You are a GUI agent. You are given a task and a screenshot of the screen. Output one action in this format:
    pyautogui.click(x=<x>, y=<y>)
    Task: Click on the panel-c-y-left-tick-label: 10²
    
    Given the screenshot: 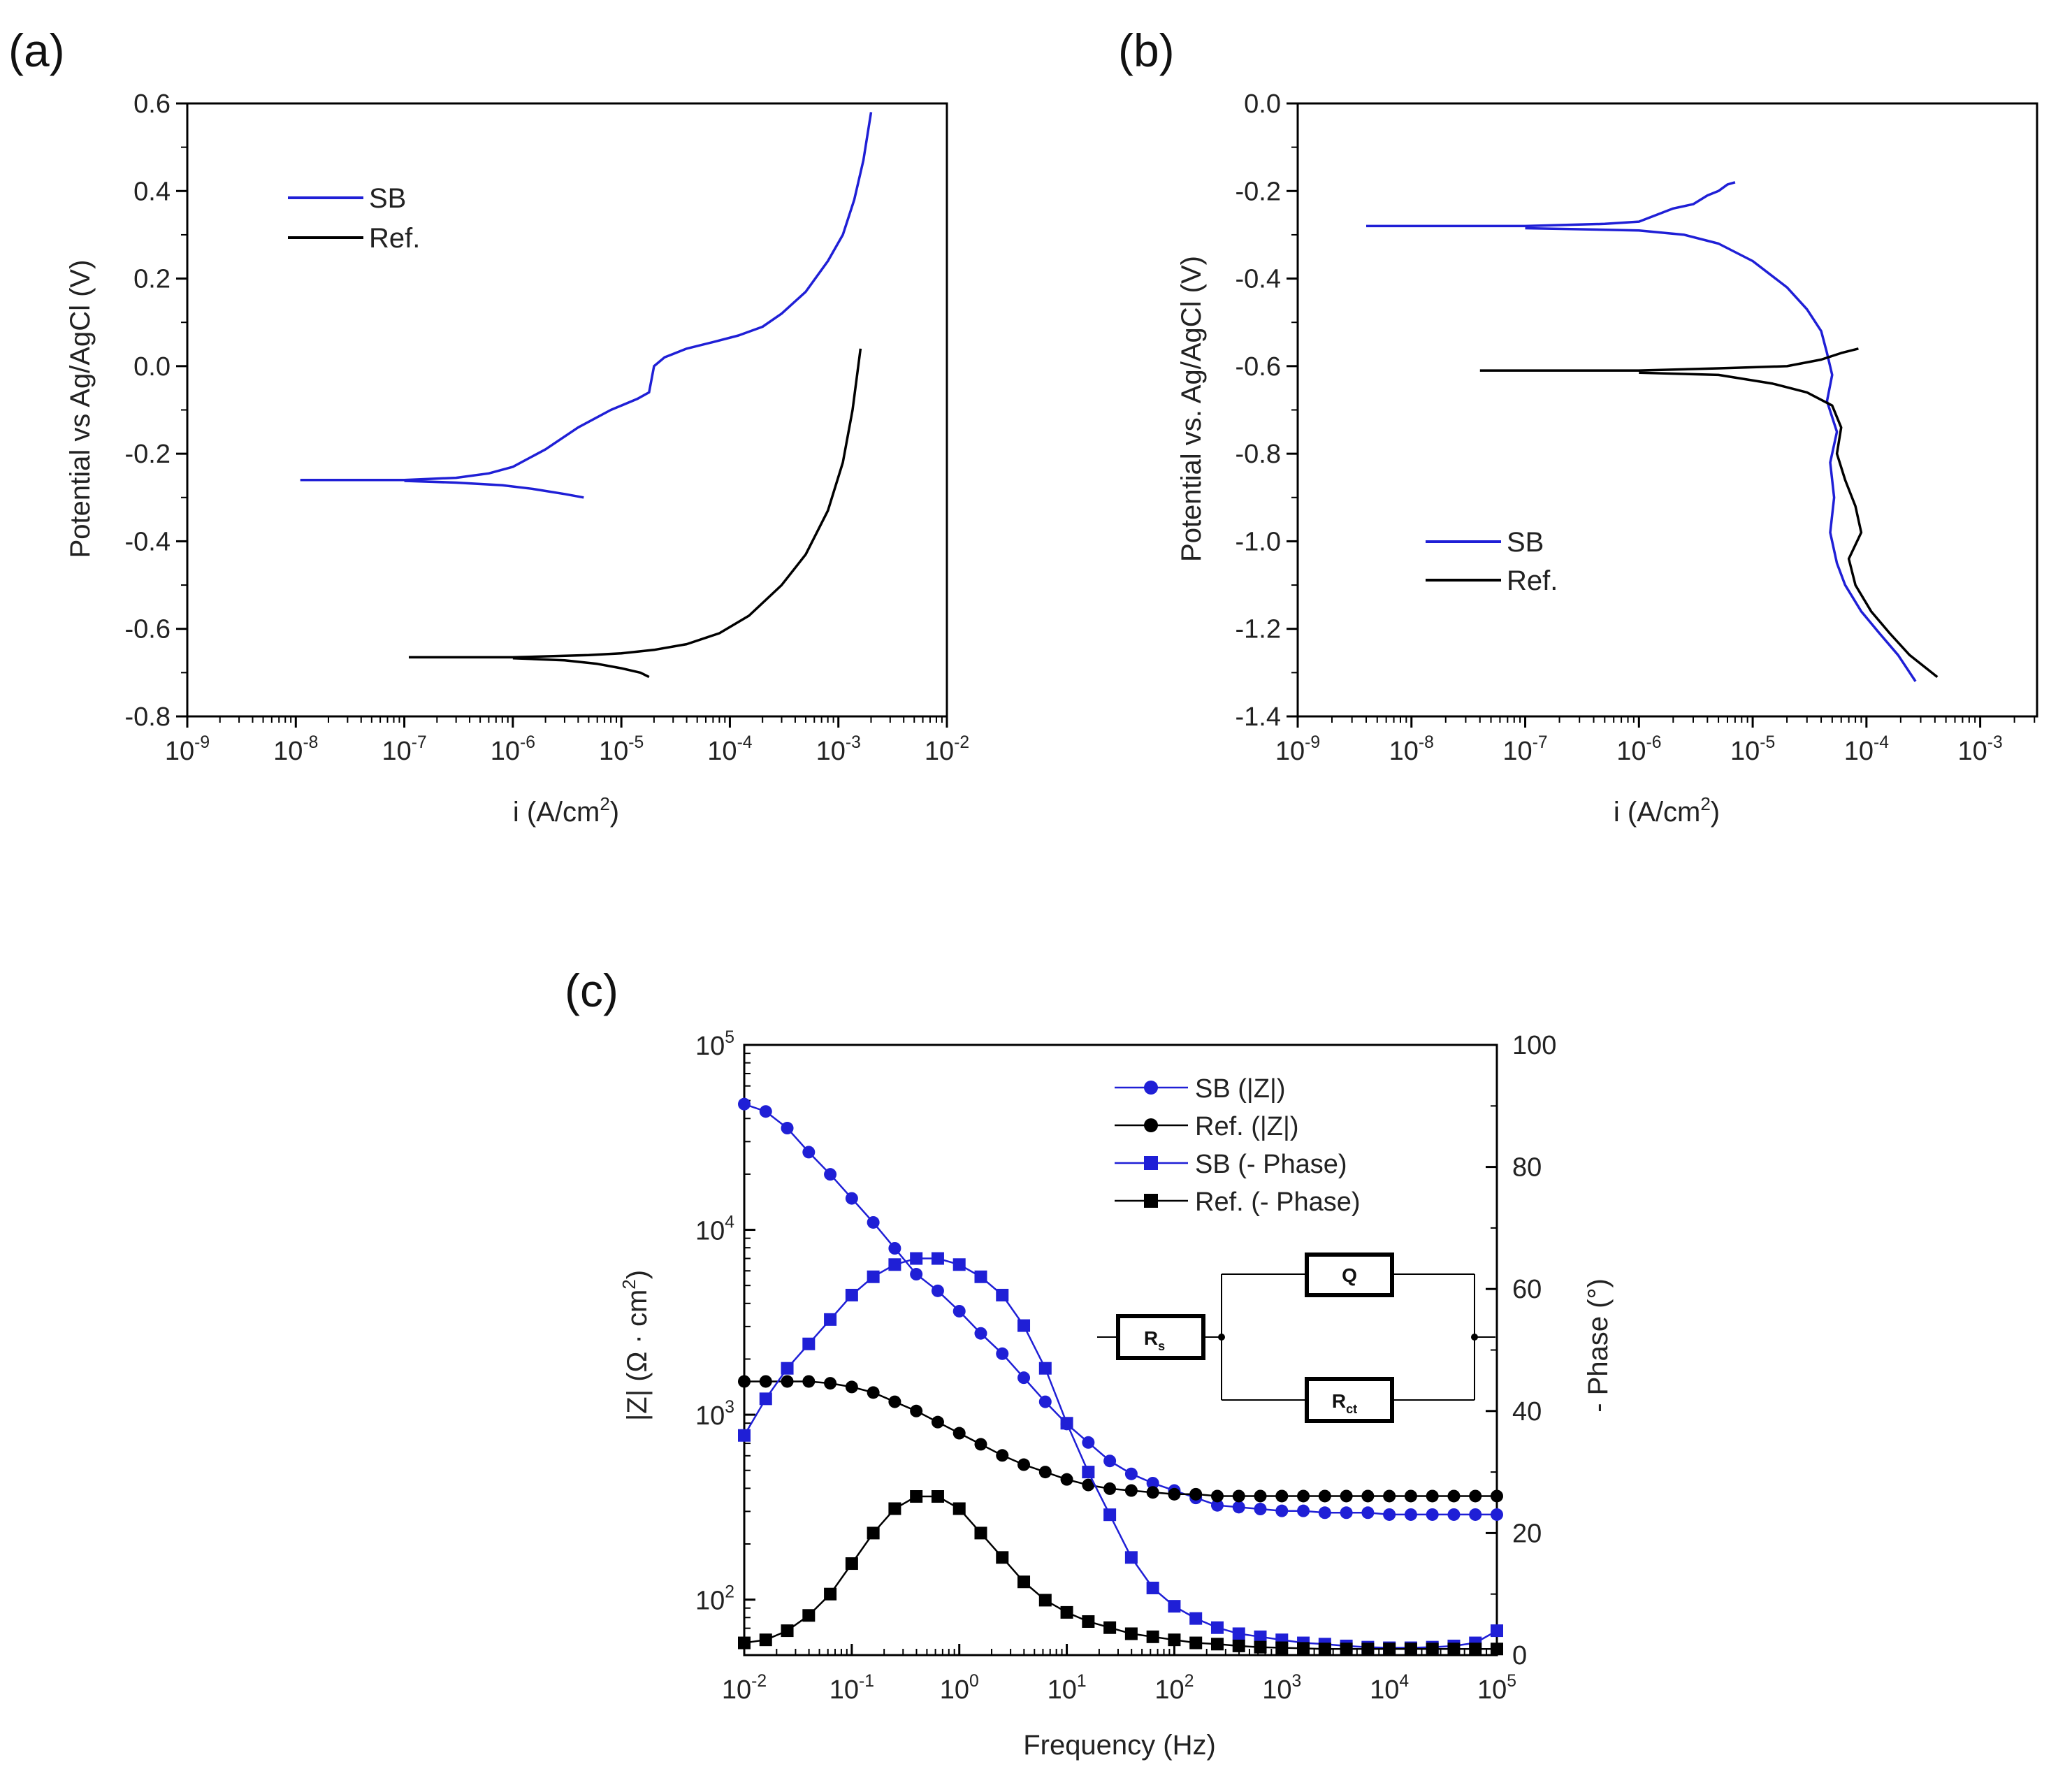 What is the action you would take?
    pyautogui.click(x=714, y=1599)
    